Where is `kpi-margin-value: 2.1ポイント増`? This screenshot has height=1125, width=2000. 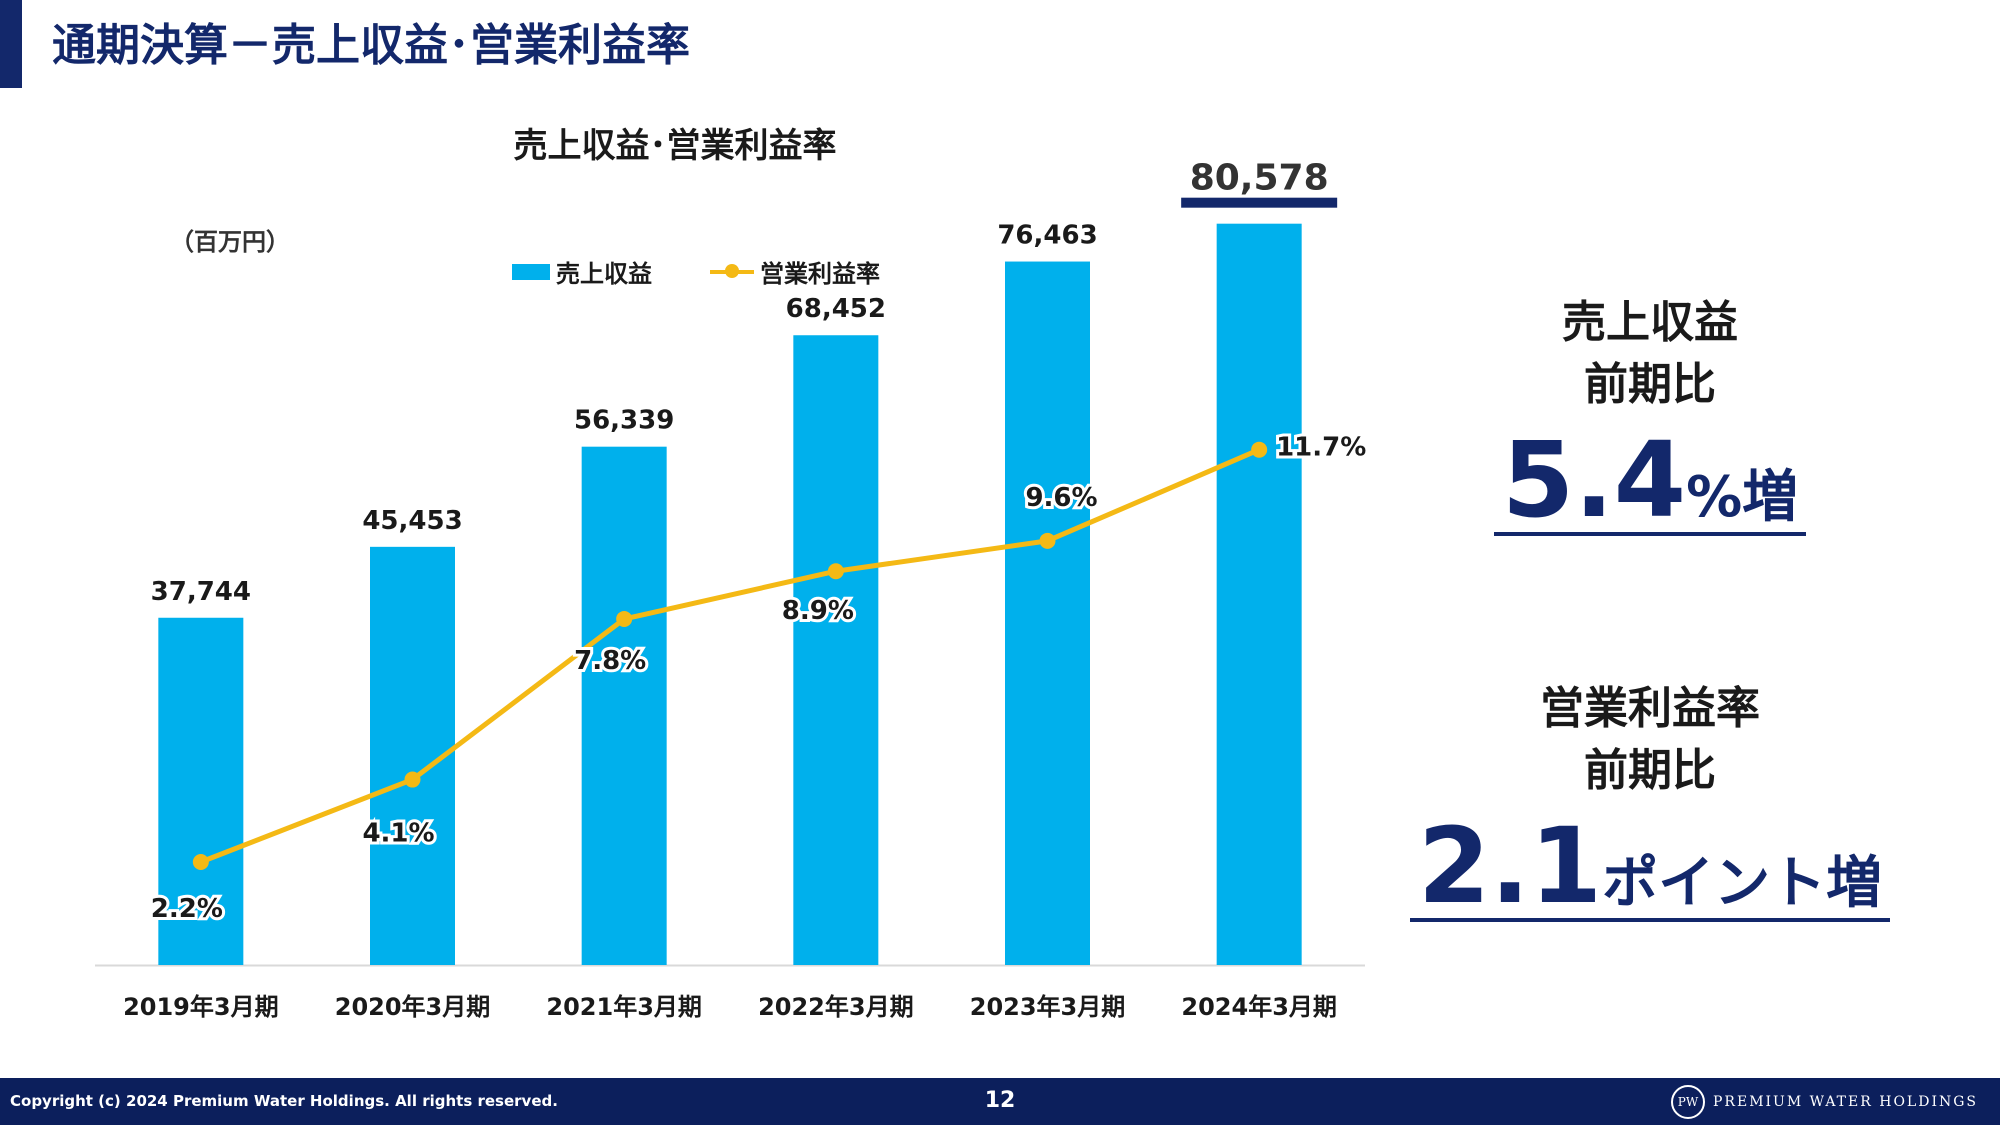 kpi-margin-value: 2.1ポイント増 is located at coordinates (1650, 868).